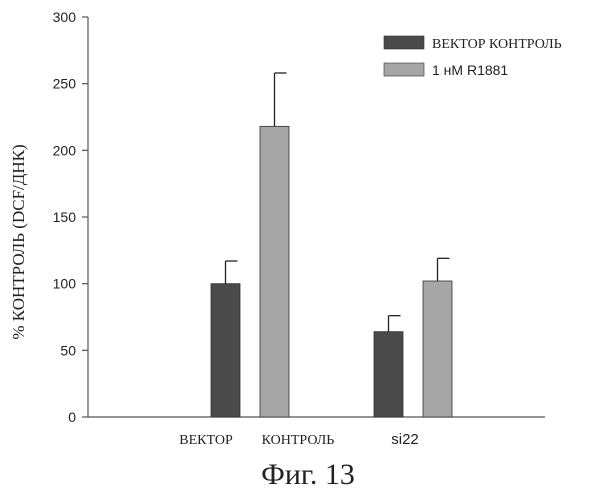  Describe the element at coordinates (65, 150) in the screenshot. I see `y-tick-label: 200` at that location.